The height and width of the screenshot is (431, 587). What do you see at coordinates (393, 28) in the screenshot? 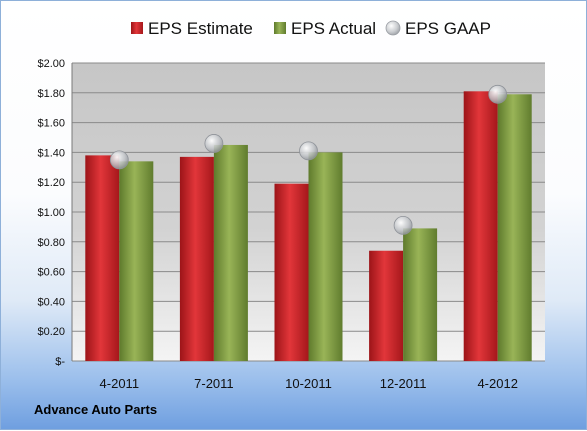
I see `legend-swatch-gaap` at bounding box center [393, 28].